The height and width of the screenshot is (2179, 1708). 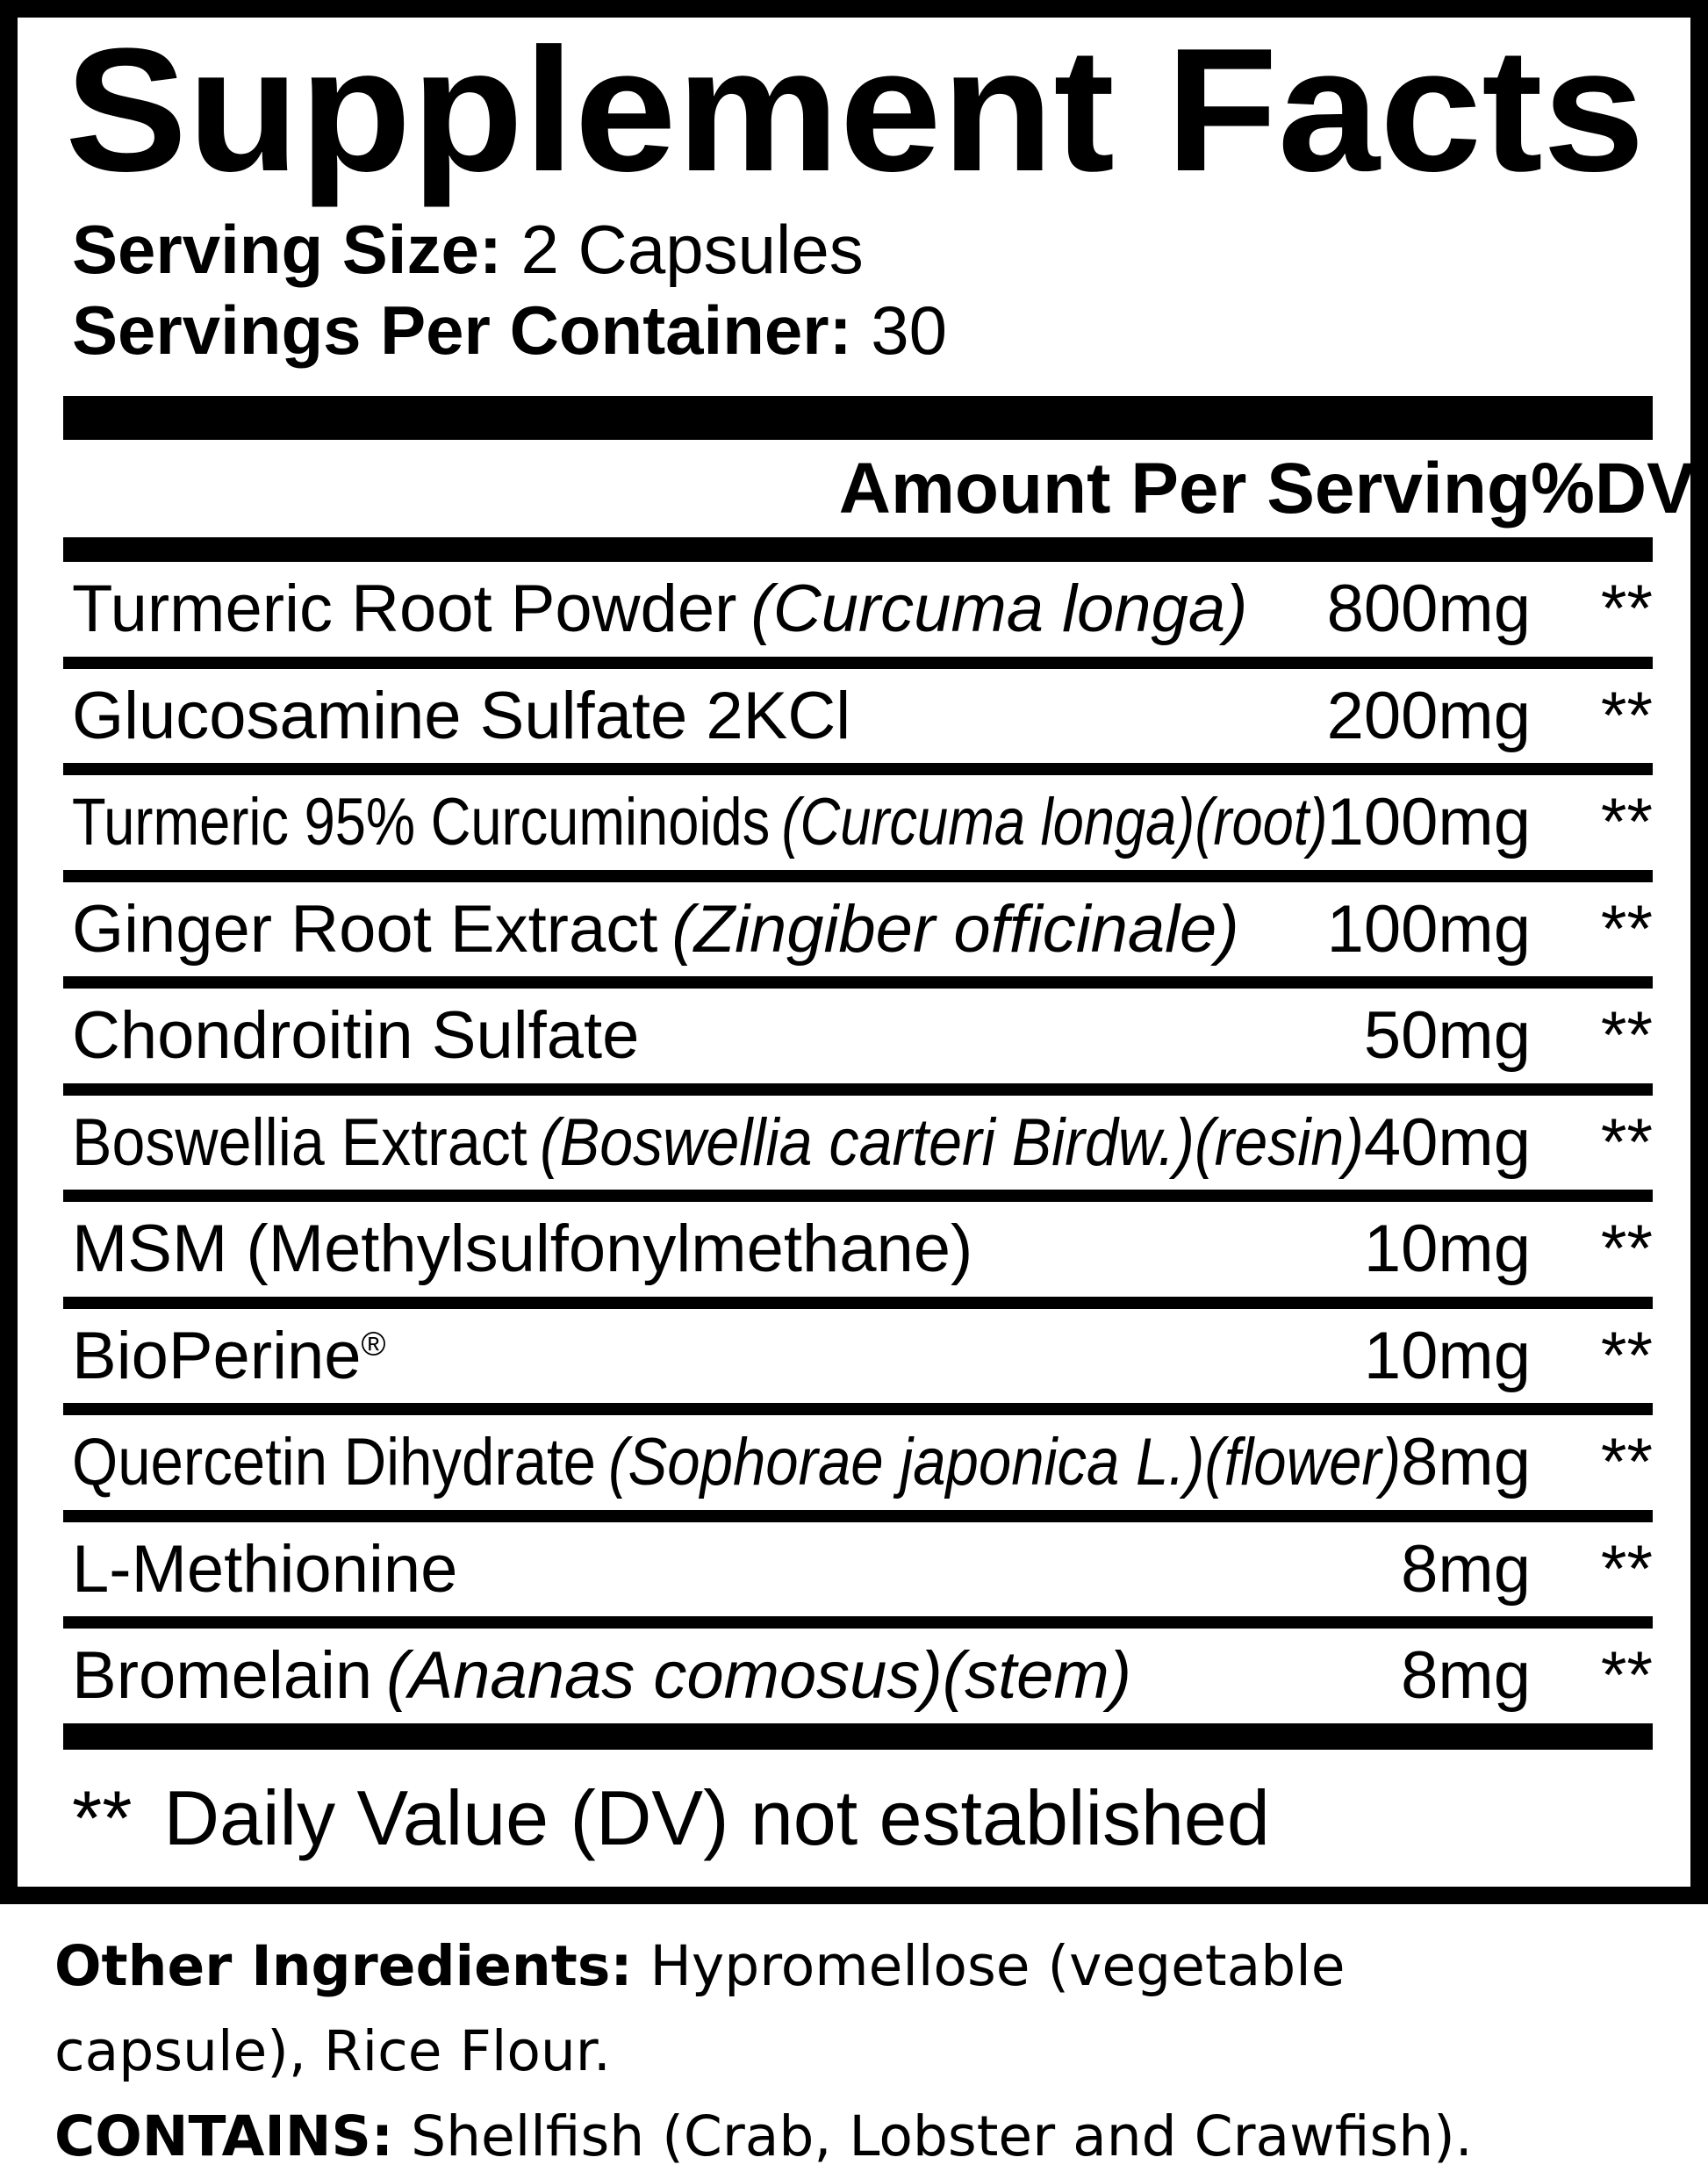 What do you see at coordinates (863, 330) in the screenshot?
I see `servings-per-container-line: Servings Per Container: 30` at bounding box center [863, 330].